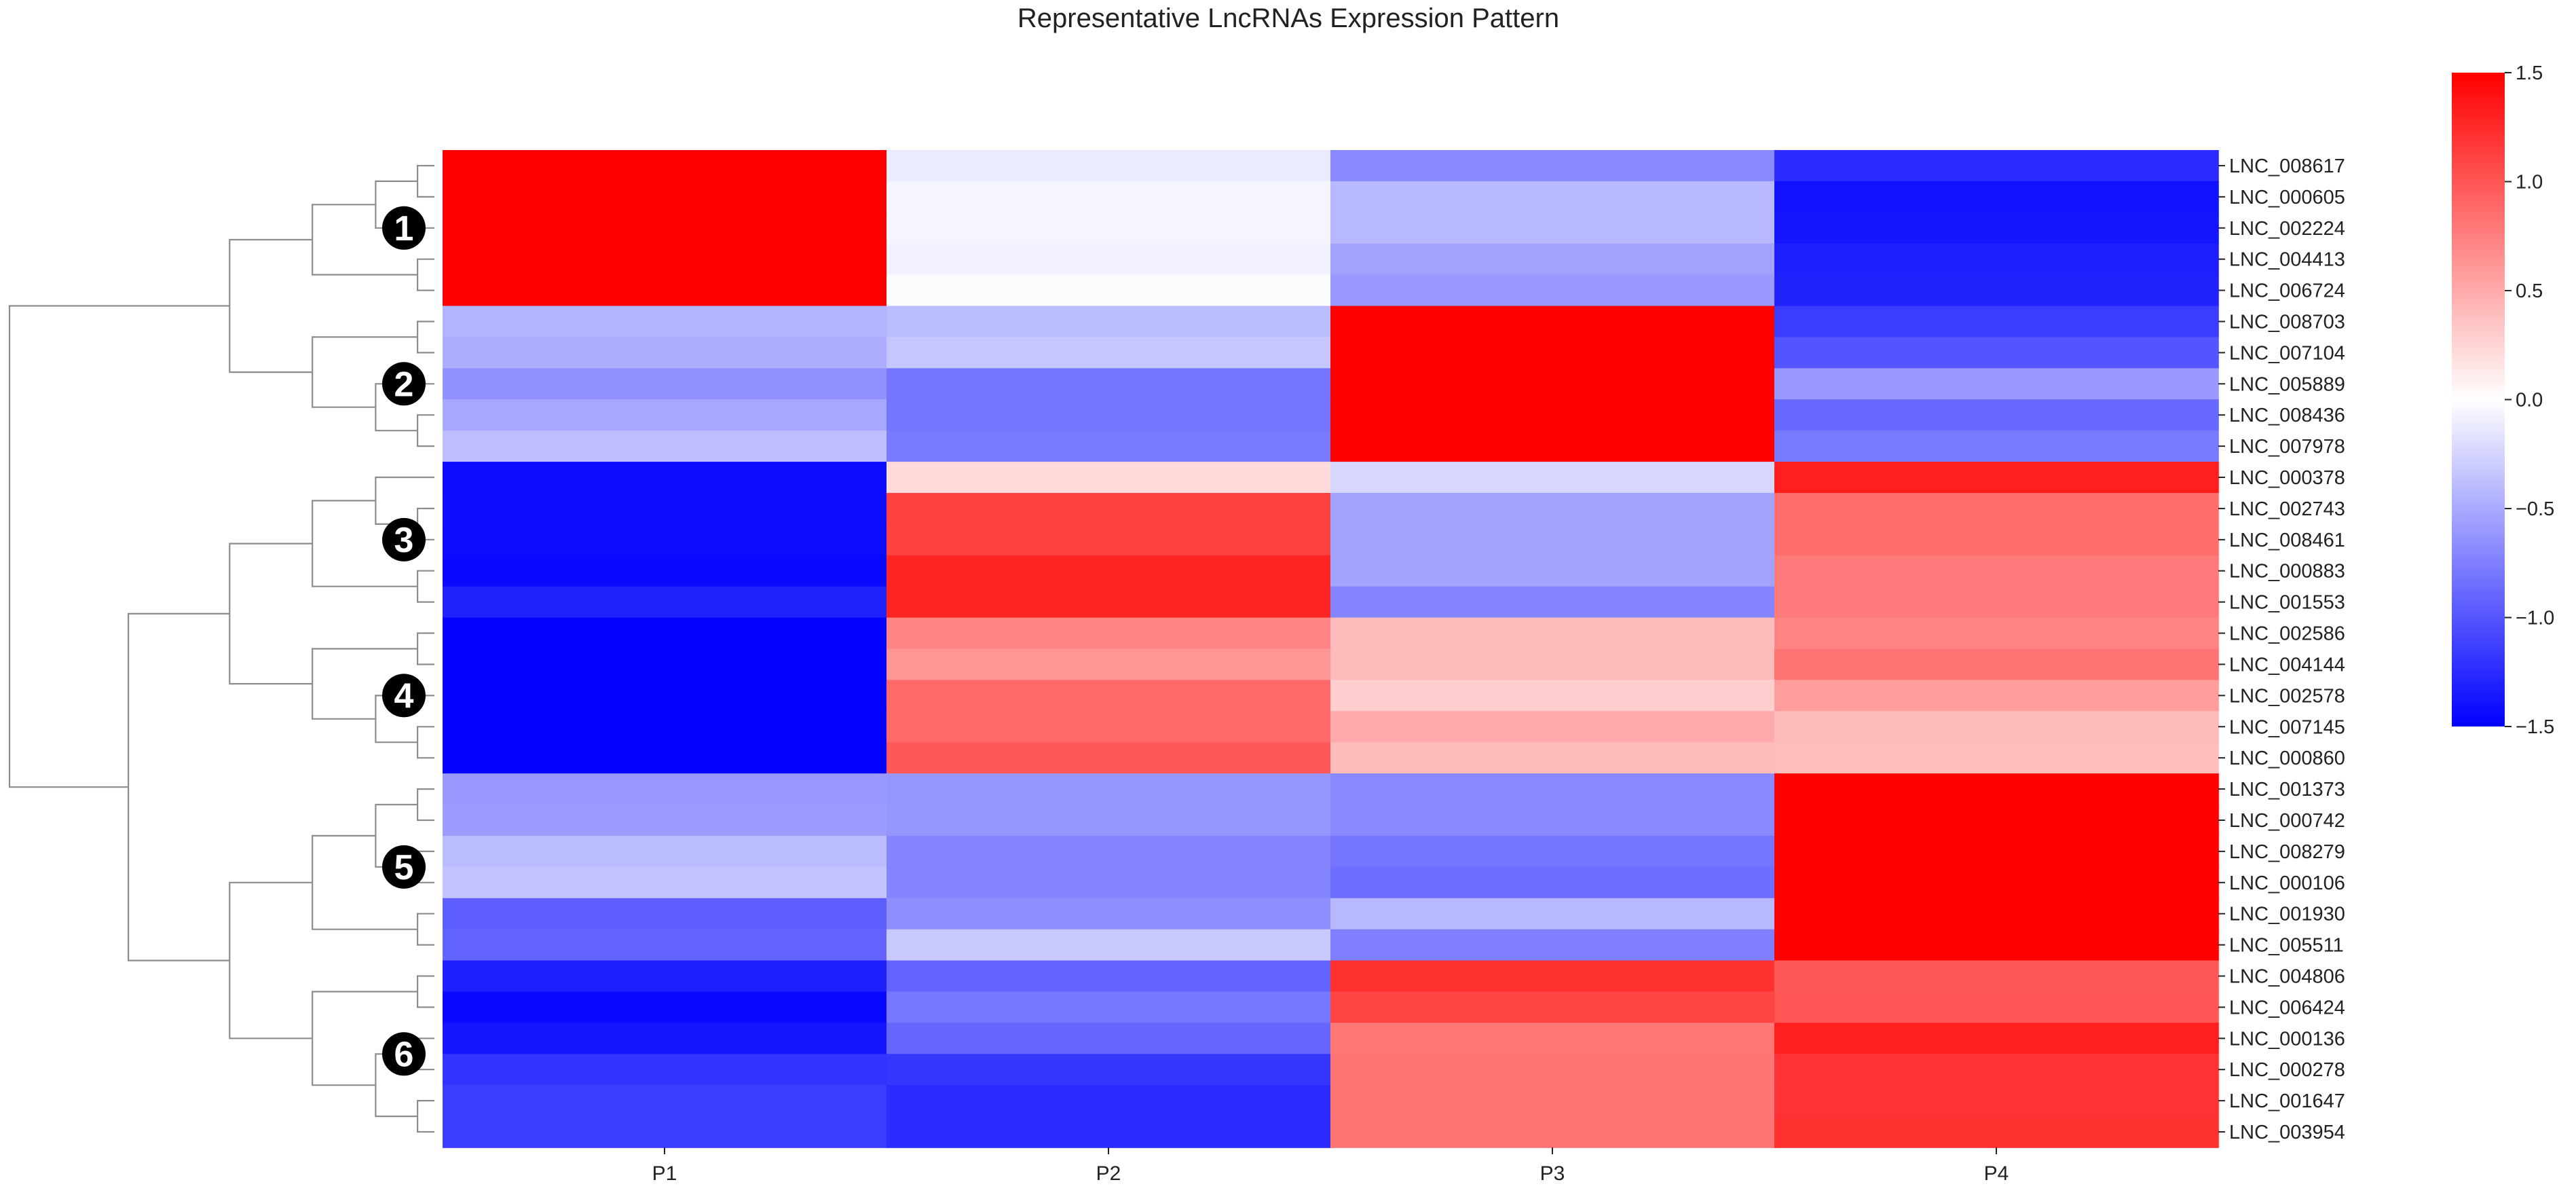 The width and height of the screenshot is (2576, 1195). What do you see at coordinates (2287, 852) in the screenshot?
I see `row-label: LNC_008279` at bounding box center [2287, 852].